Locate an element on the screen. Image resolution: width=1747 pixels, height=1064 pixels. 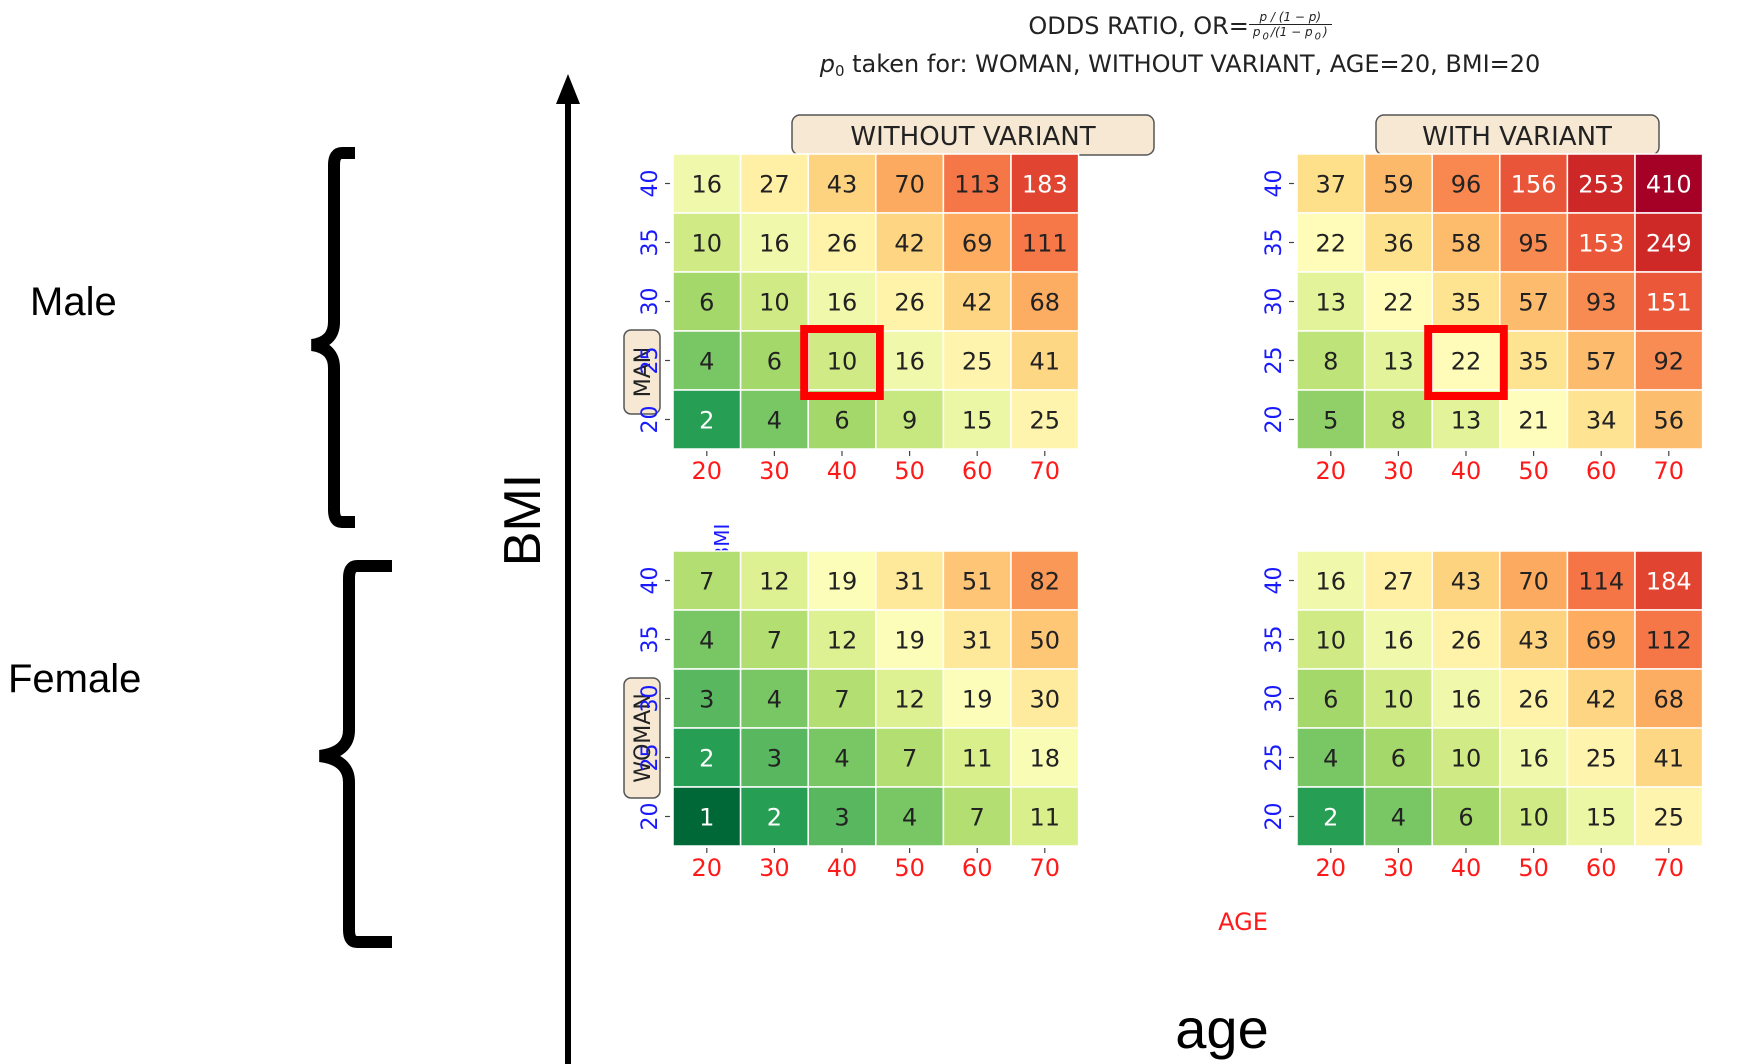
cell-value-label: 153 is located at coordinates (1601, 244).